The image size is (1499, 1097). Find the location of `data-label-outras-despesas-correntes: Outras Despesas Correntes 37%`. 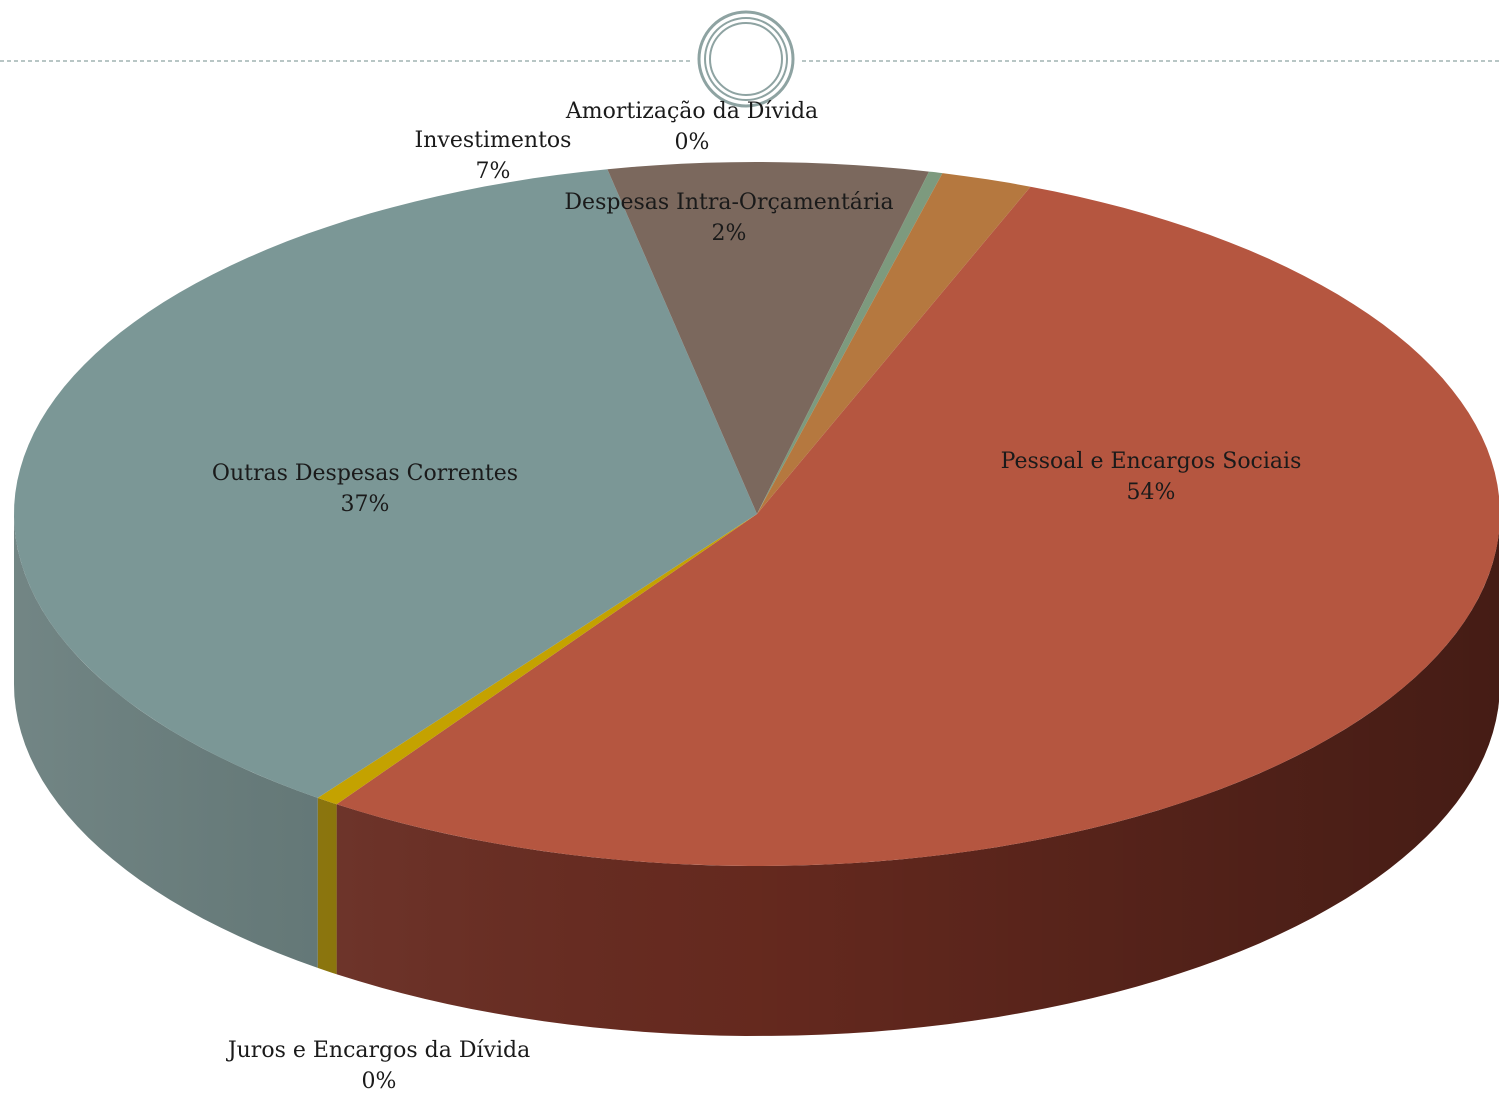

data-label-outras-despesas-correntes: Outras Despesas Correntes 37% is located at coordinates (365, 489).